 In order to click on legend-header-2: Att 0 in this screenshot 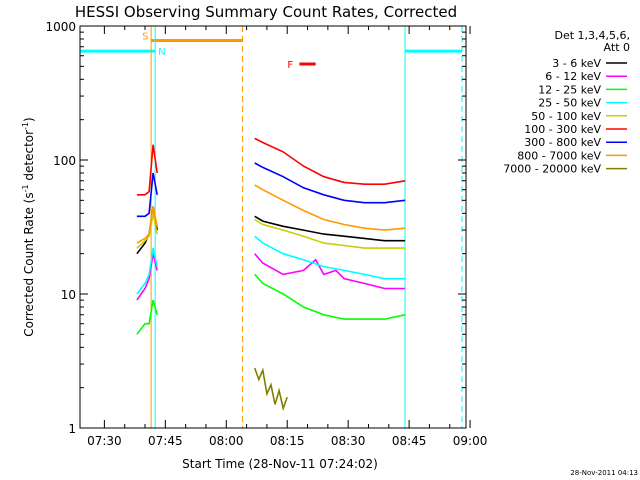, I will do `click(617, 47)`.